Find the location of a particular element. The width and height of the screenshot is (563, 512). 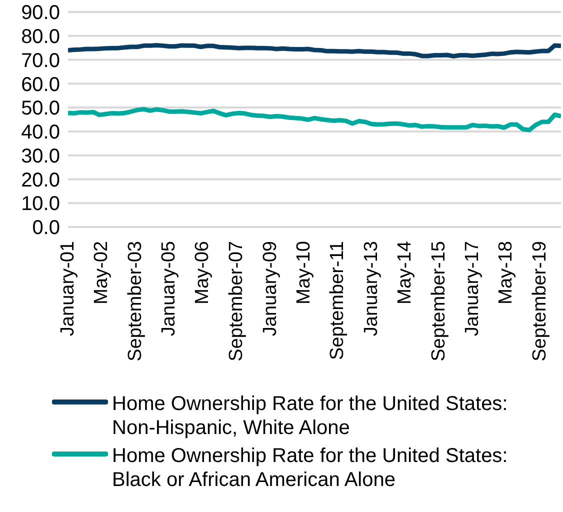

x-tick-label: January-13 is located at coordinates (371, 288).